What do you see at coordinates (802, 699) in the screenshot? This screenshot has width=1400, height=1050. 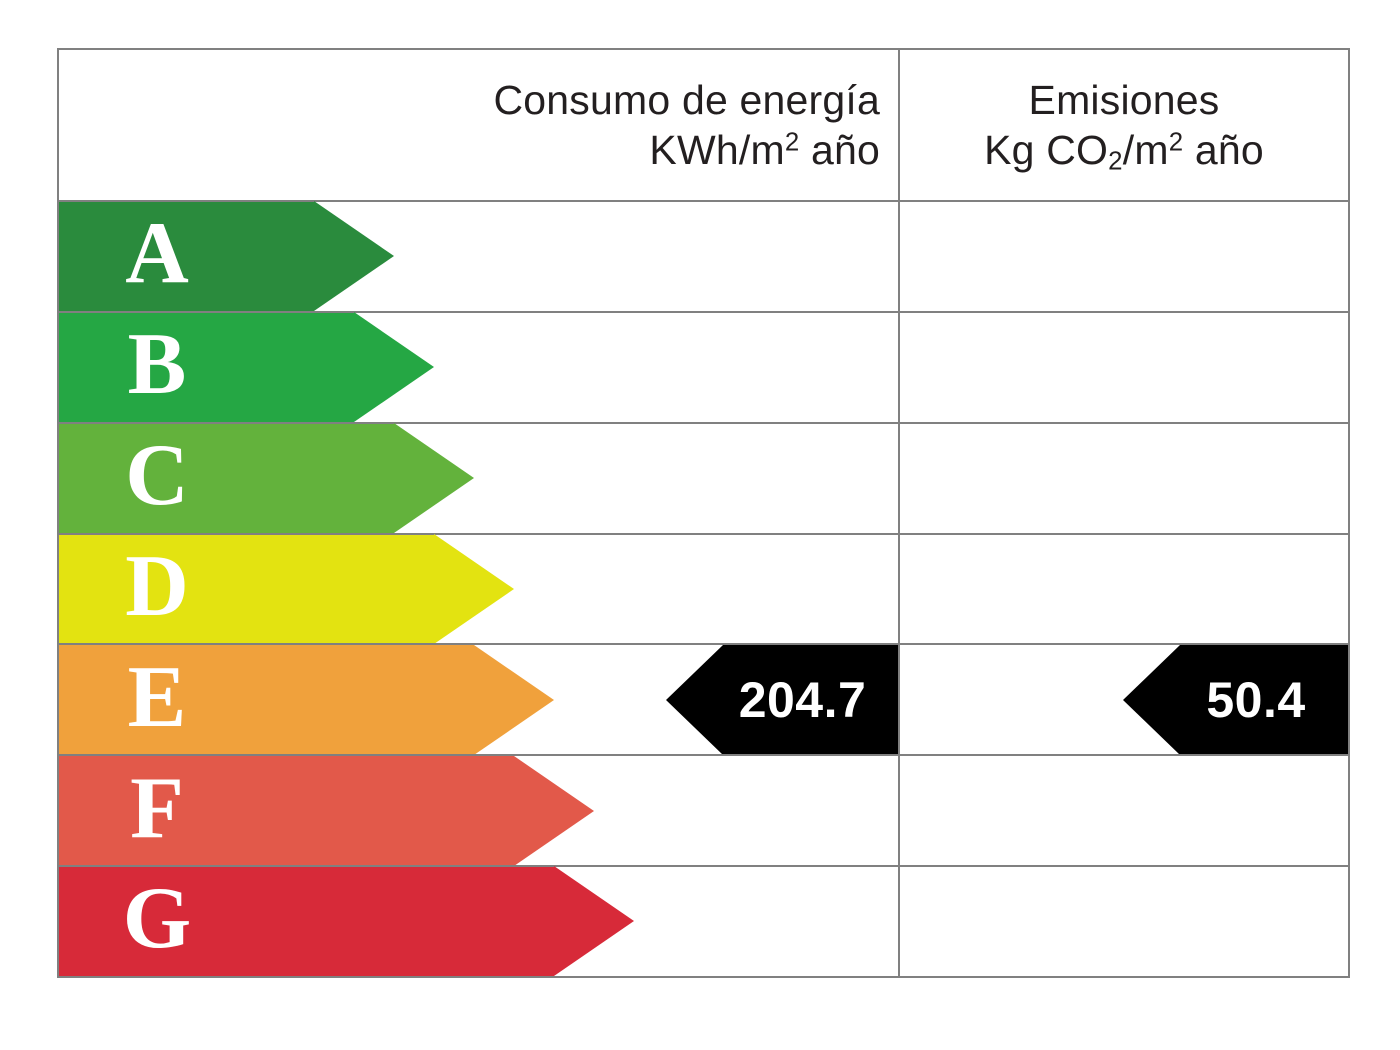 I see `consumo-value-label: 204.7` at bounding box center [802, 699].